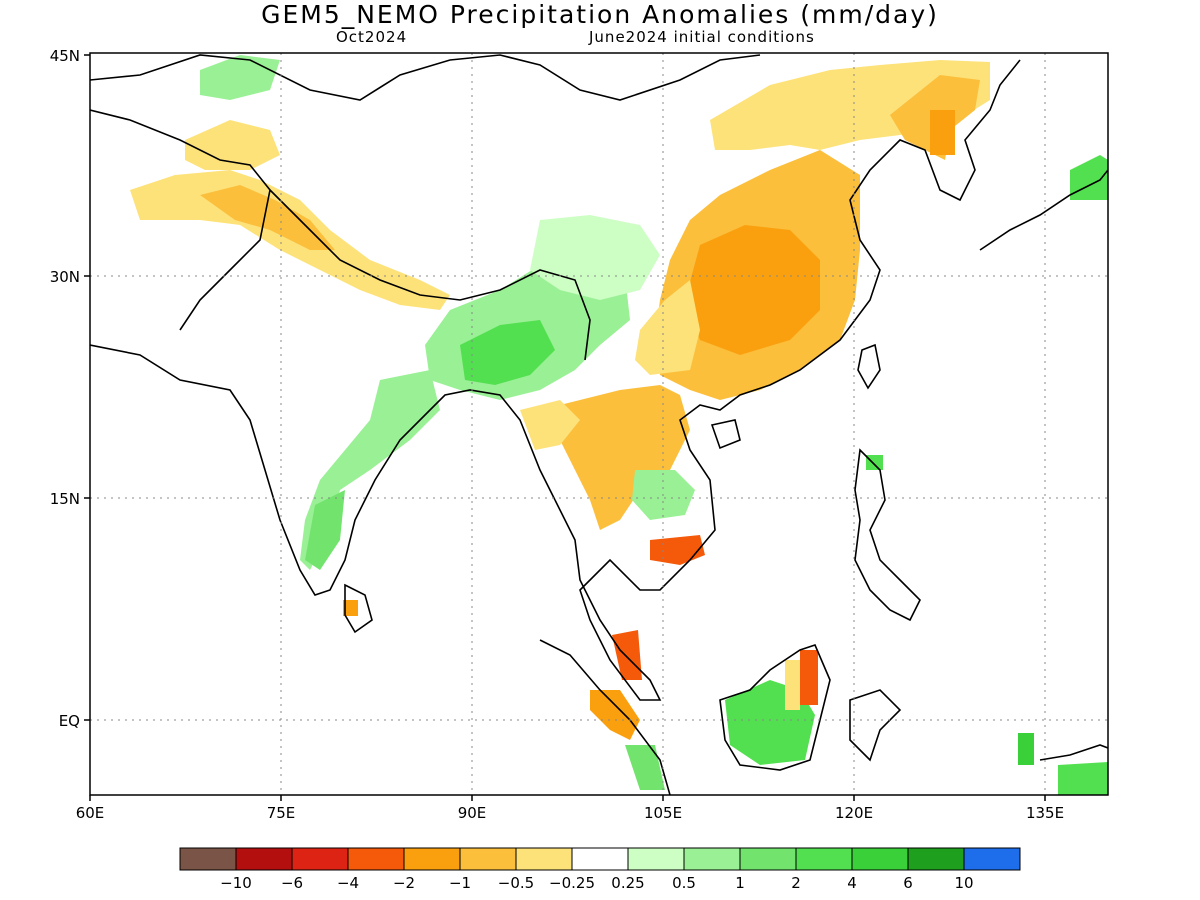  Describe the element at coordinates (325, 530) in the screenshot. I see `anomaly-india-south-wet` at that location.